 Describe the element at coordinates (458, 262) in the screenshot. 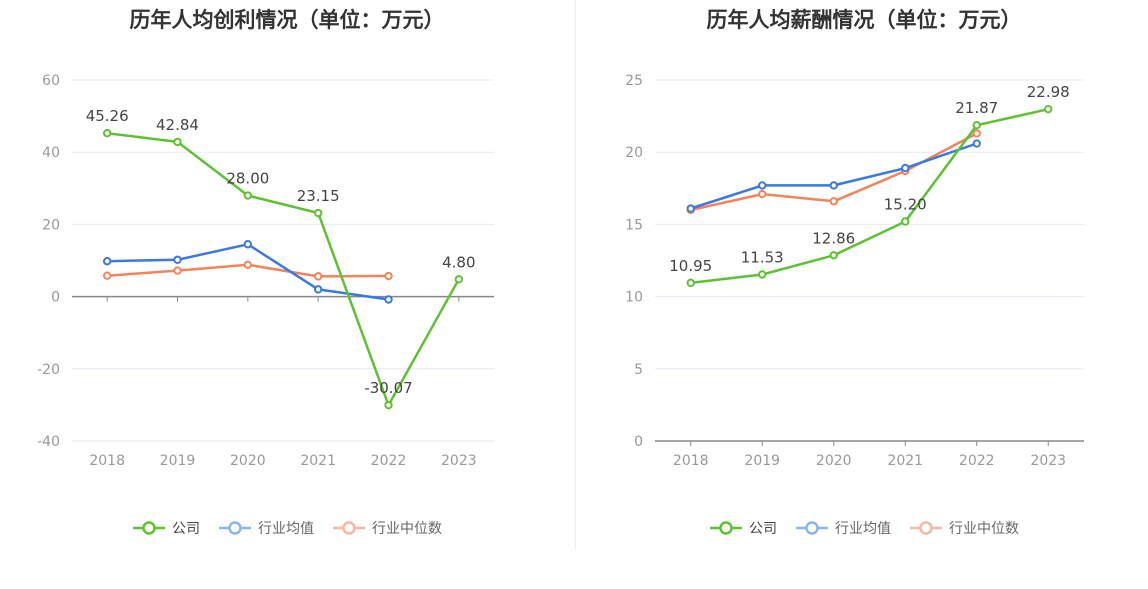

I see `data-label: 4.80` at that location.